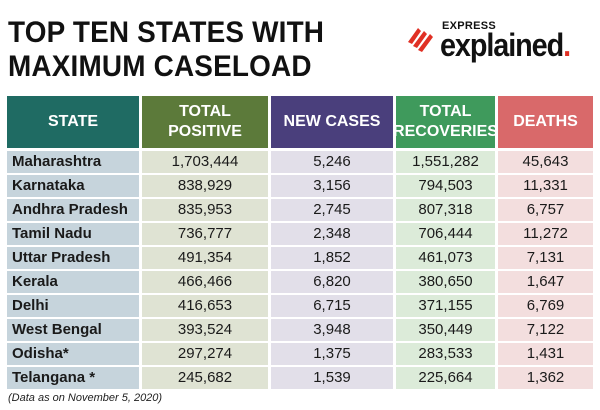 This screenshot has height=410, width=600. I want to click on header-total-positive: TOTAL POSITIVE, so click(205, 122).